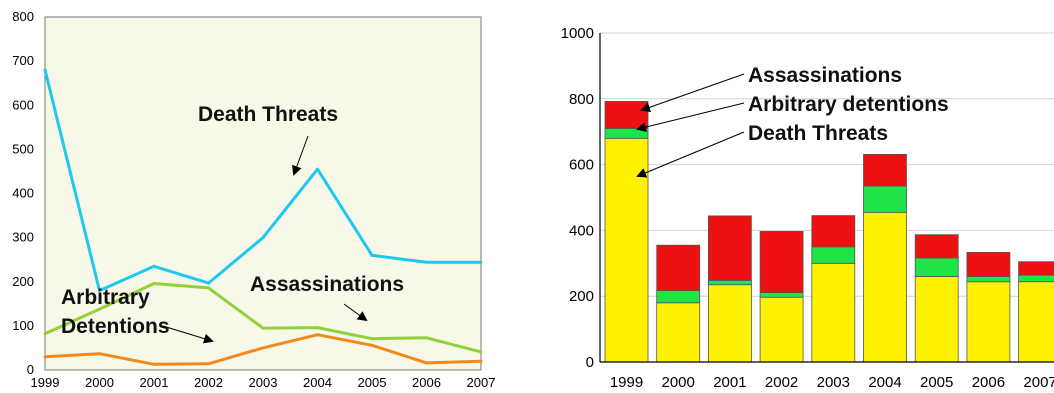 Image resolution: width=1054 pixels, height=393 pixels. I want to click on y-tick-label: 100, so click(23, 325).